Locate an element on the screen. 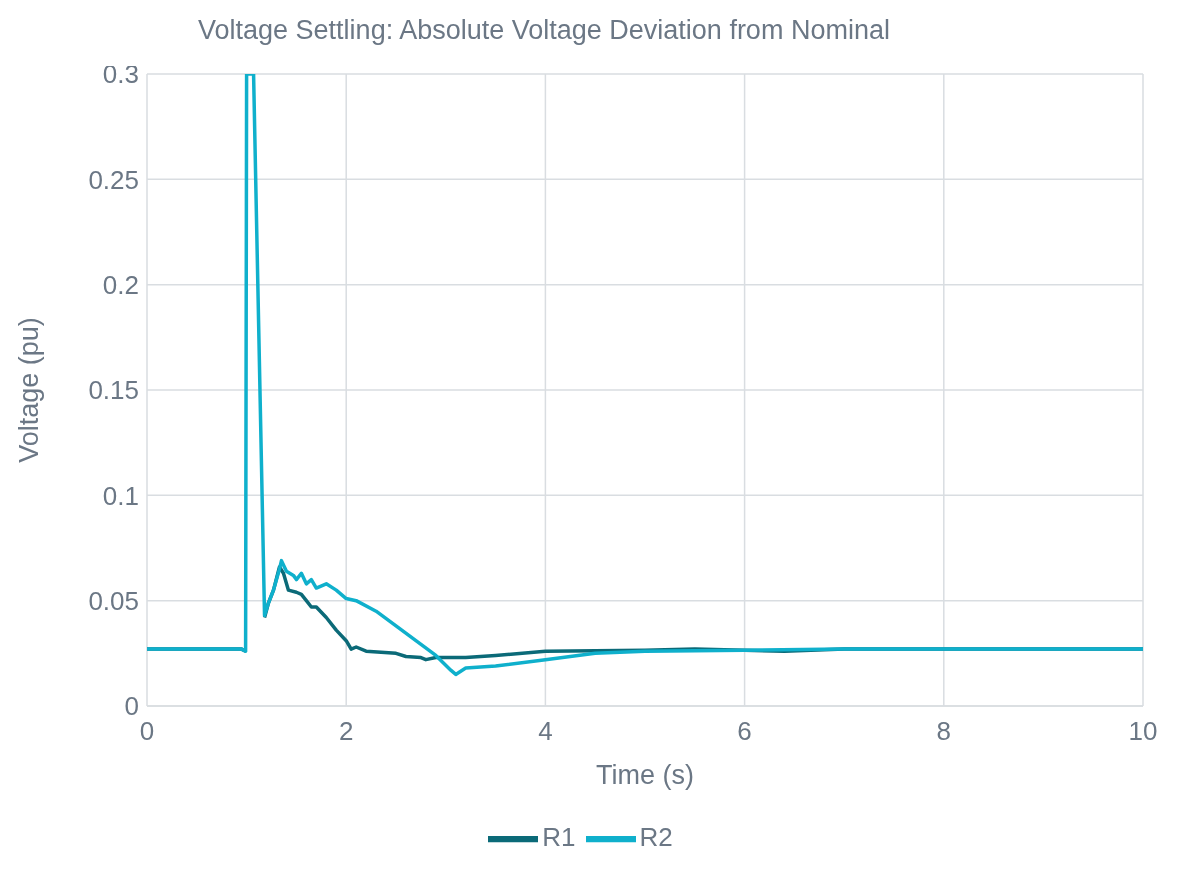 The height and width of the screenshot is (878, 1178). y-tick-label: 0.2 is located at coordinates (120, 284).